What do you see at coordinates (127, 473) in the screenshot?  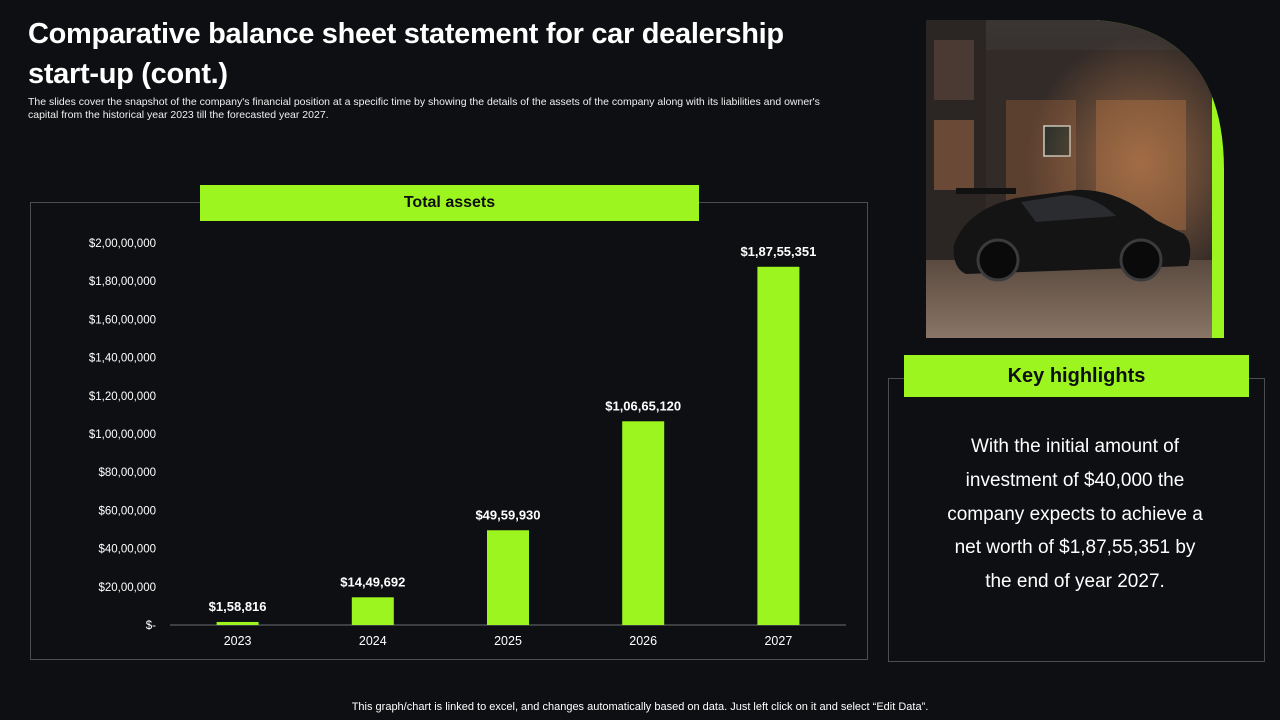 I see `y-tick-label: $80,00,000` at bounding box center [127, 473].